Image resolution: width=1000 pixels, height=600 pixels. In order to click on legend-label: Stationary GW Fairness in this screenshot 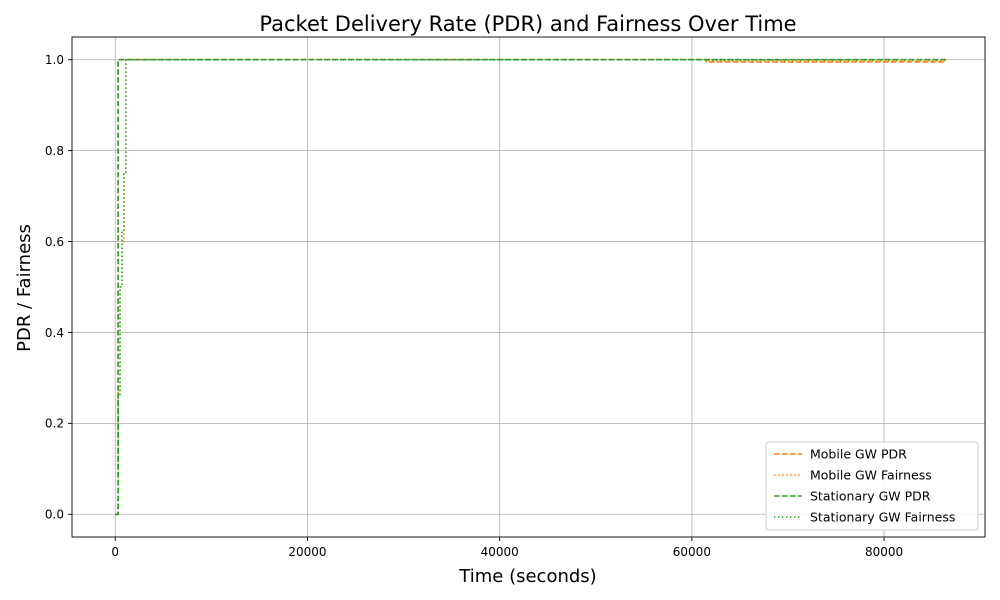, I will do `click(882, 517)`.